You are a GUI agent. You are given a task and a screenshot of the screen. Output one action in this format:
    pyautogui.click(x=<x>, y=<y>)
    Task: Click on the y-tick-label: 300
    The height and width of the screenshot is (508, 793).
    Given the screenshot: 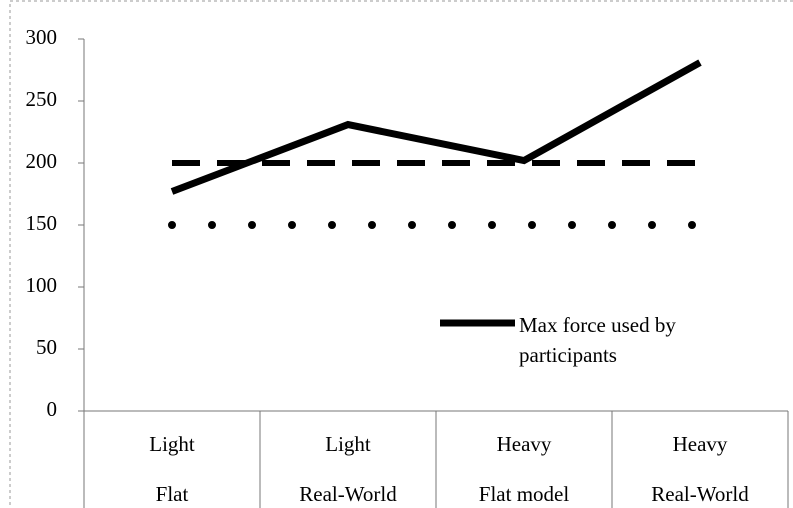 What is the action you would take?
    pyautogui.click(x=42, y=37)
    